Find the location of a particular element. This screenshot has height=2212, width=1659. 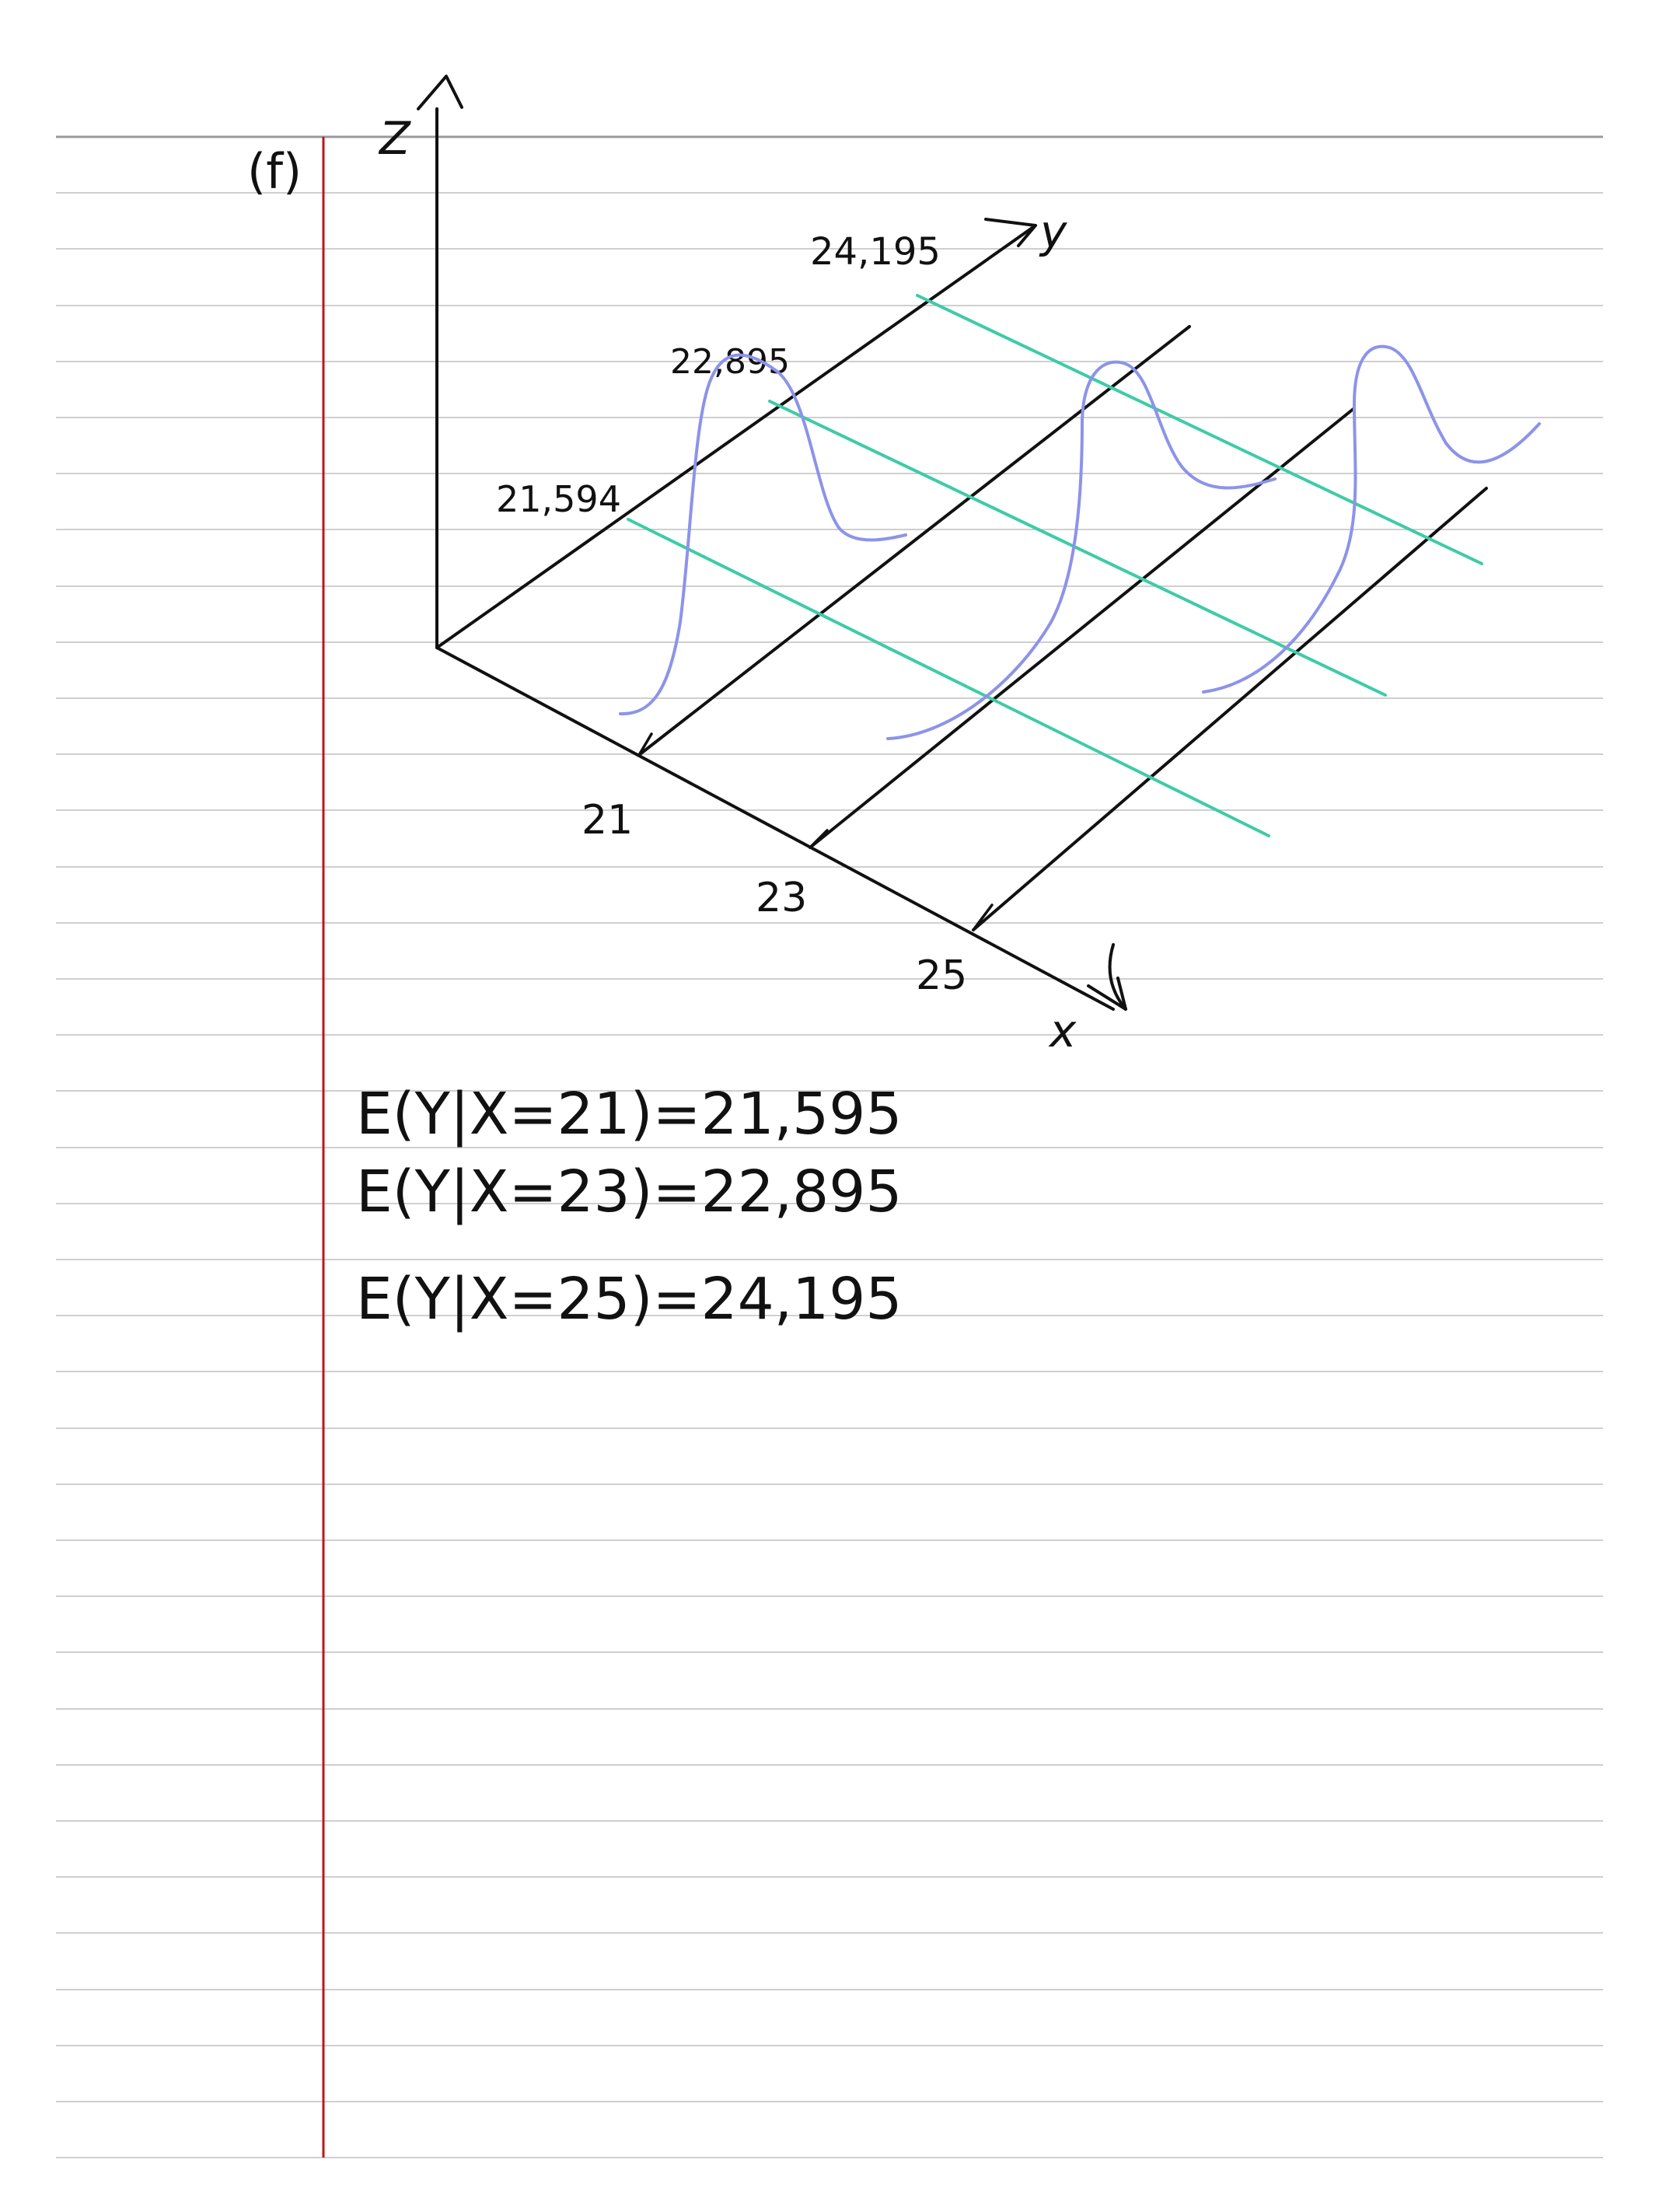

x-axis-label: x is located at coordinates (1062, 1031).